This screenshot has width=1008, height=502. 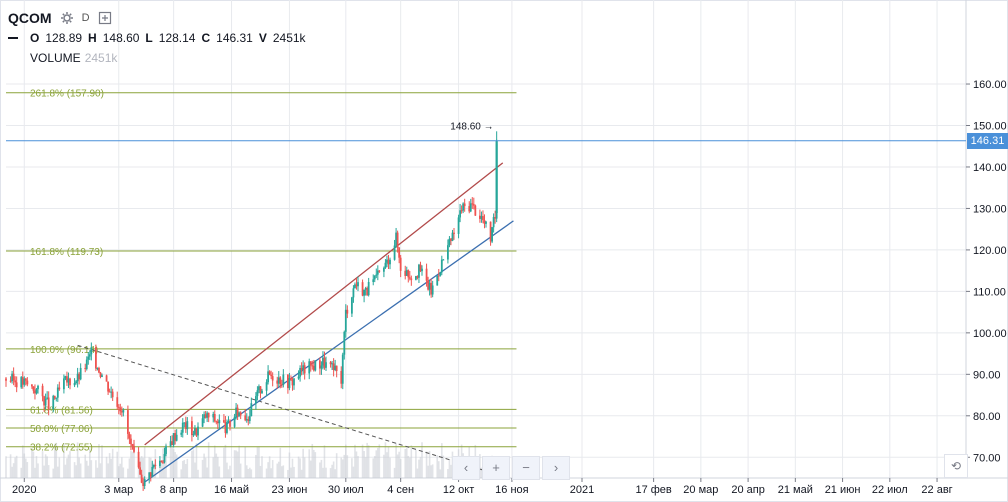 I want to click on fib-level-label: 61.8% (81.56), so click(x=61, y=410).